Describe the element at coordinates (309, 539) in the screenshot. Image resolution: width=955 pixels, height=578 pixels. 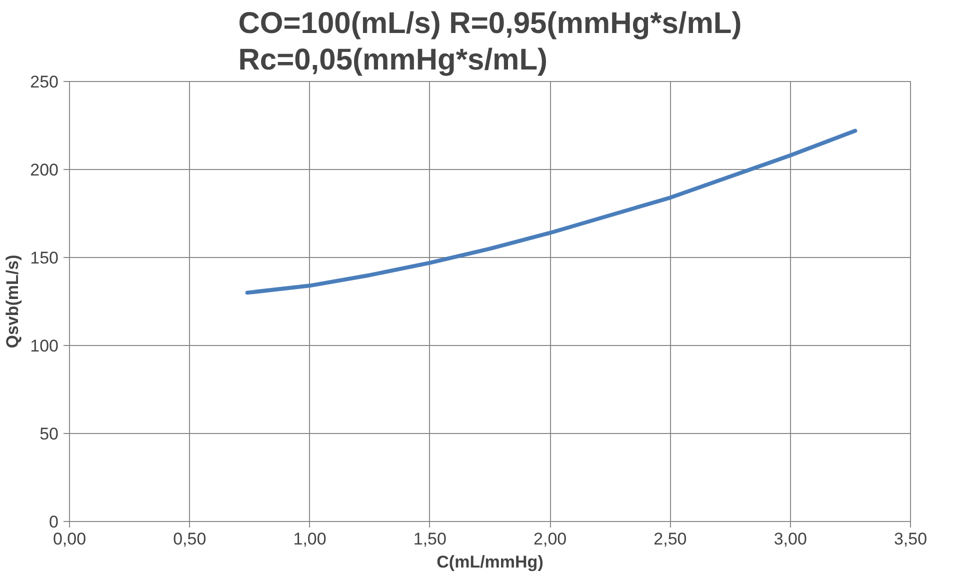
I see `x-tick-label: 1,00` at that location.